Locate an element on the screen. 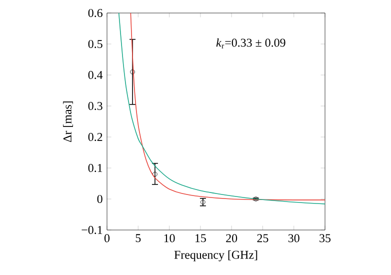 This screenshot has height=275, width=391. y-axis-title: Δr [mas] is located at coordinates (68, 121).